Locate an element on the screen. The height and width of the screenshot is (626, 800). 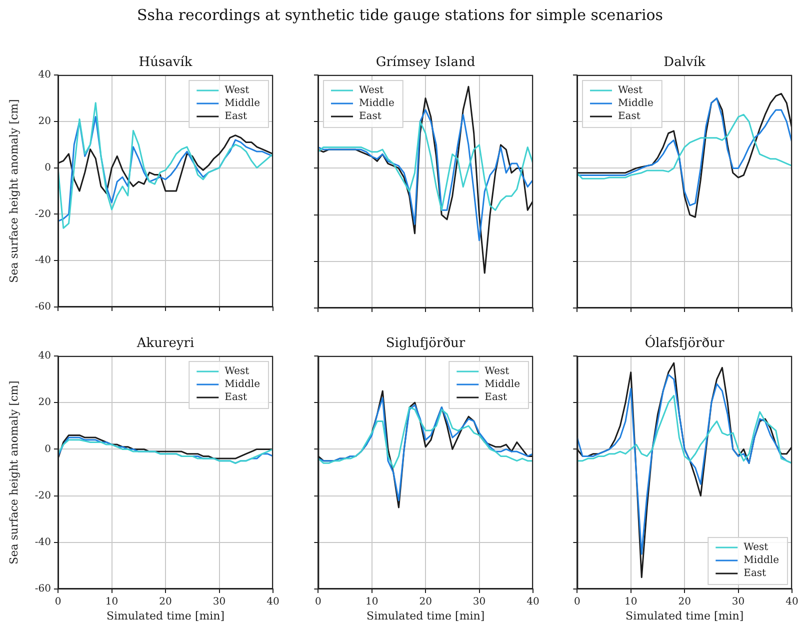
chart-title: Siglufjörður is located at coordinates (425, 343).